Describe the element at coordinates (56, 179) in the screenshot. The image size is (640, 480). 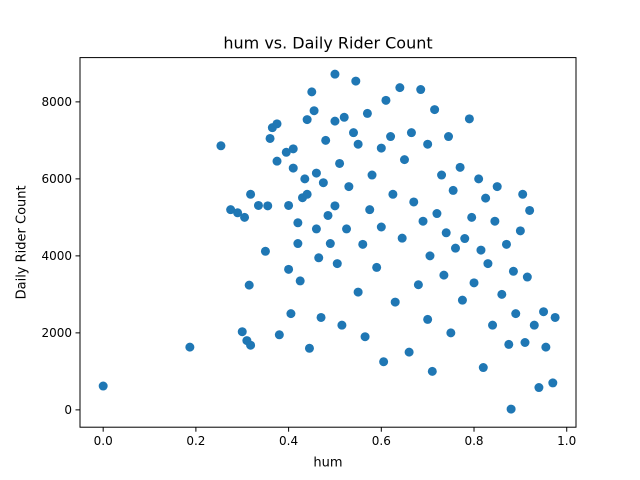
I see `y-tick-label: 6000` at that location.